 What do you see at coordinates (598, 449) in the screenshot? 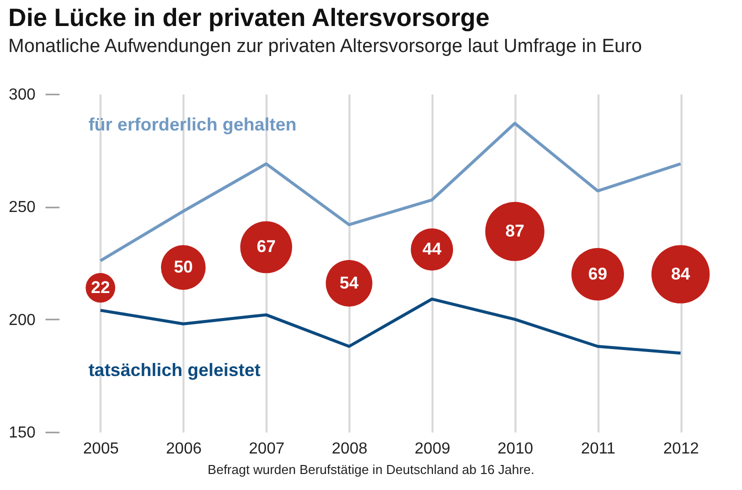
I see `x-tick-label: 2011` at bounding box center [598, 449].